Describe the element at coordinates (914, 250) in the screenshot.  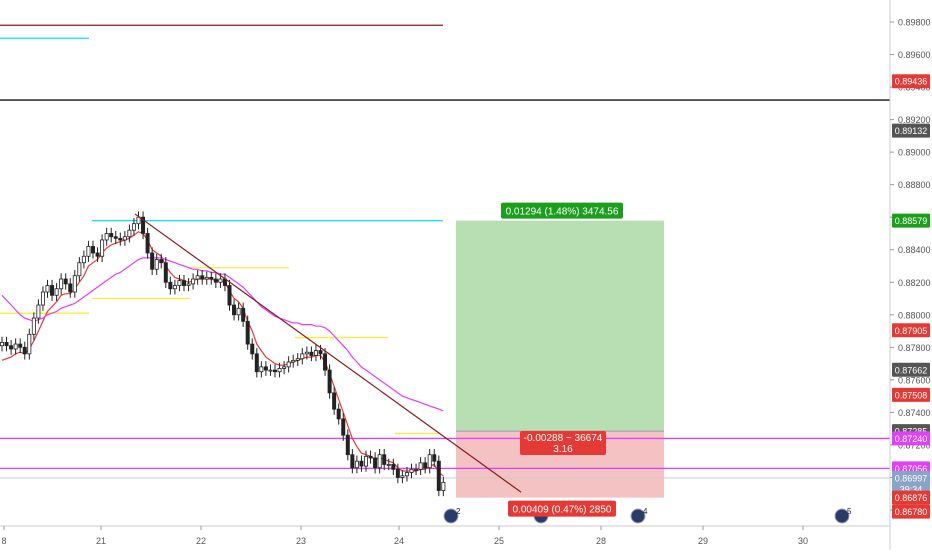
I see `y-tick-label: 0.88400` at that location.